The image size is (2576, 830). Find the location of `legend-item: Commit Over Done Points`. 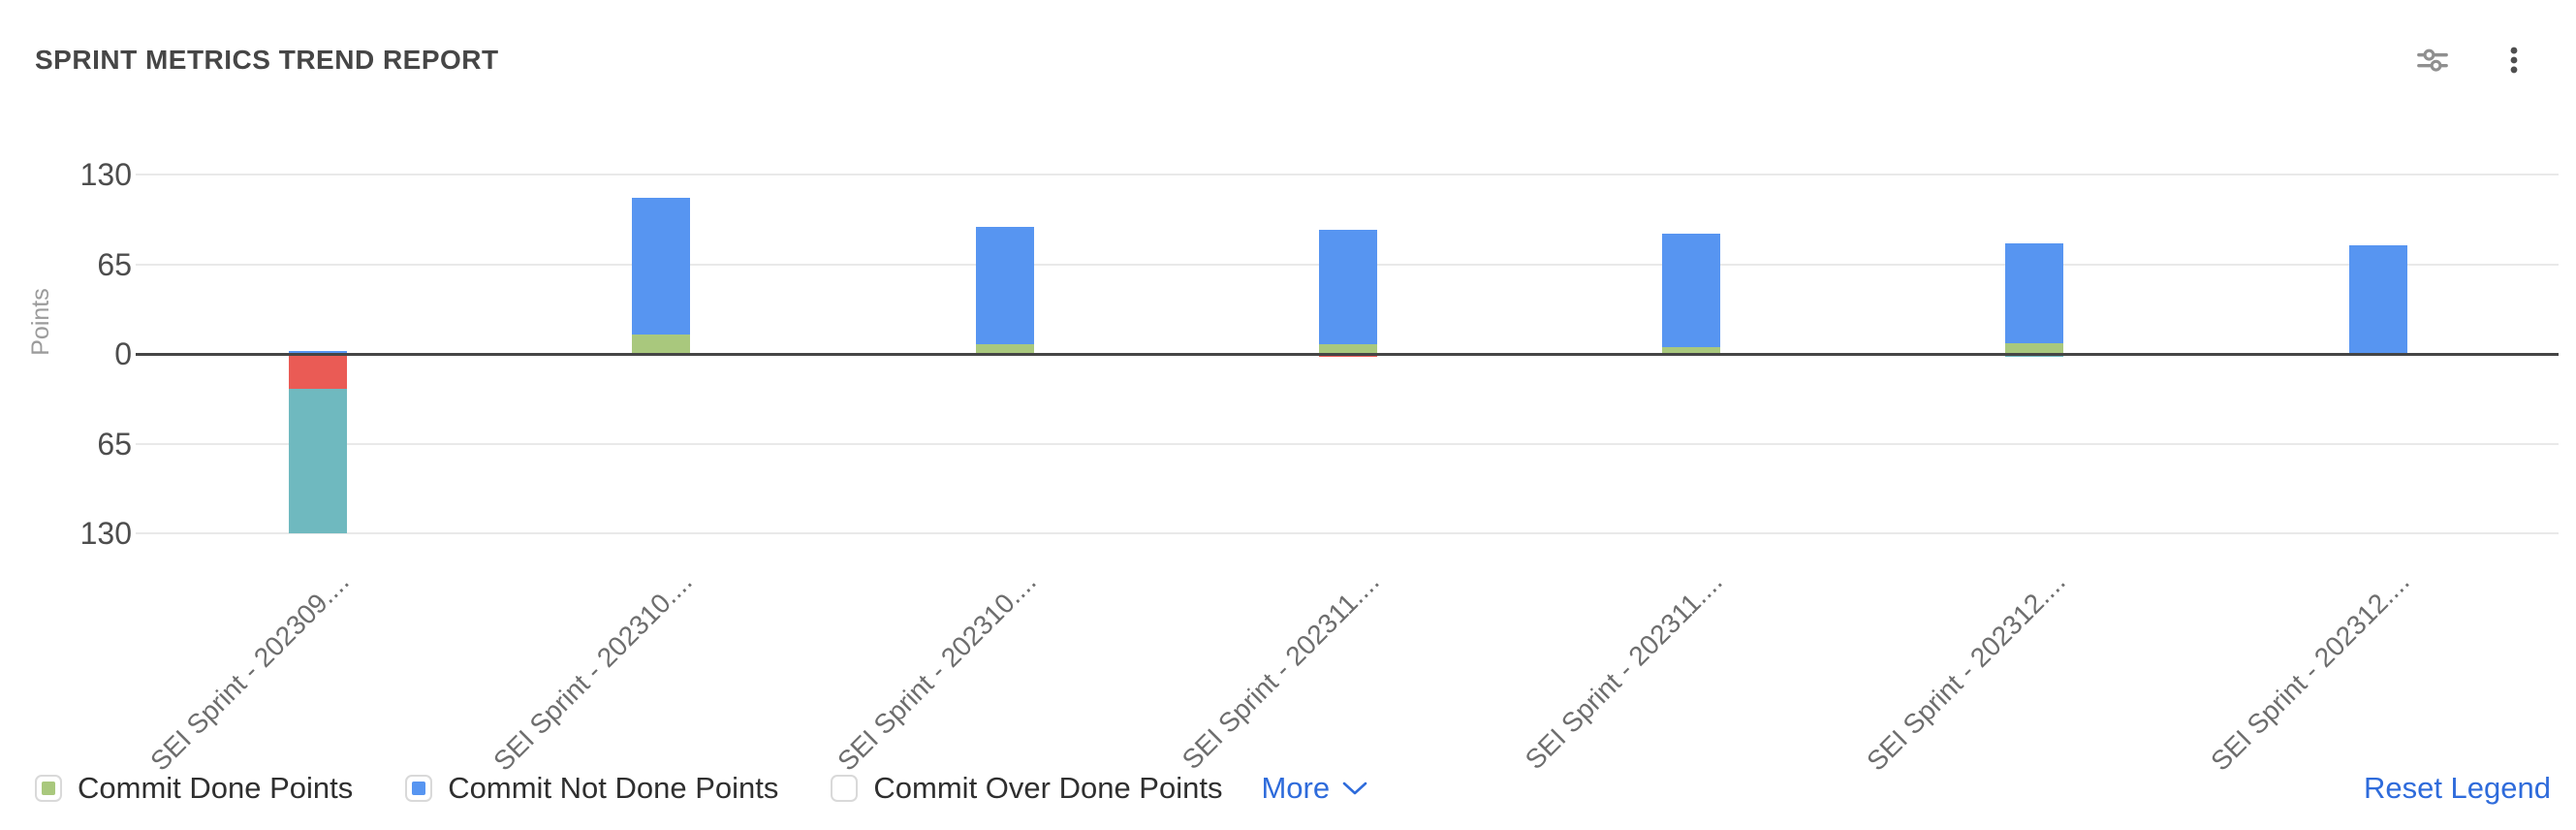

legend-item: Commit Over Done Points is located at coordinates (1026, 788).